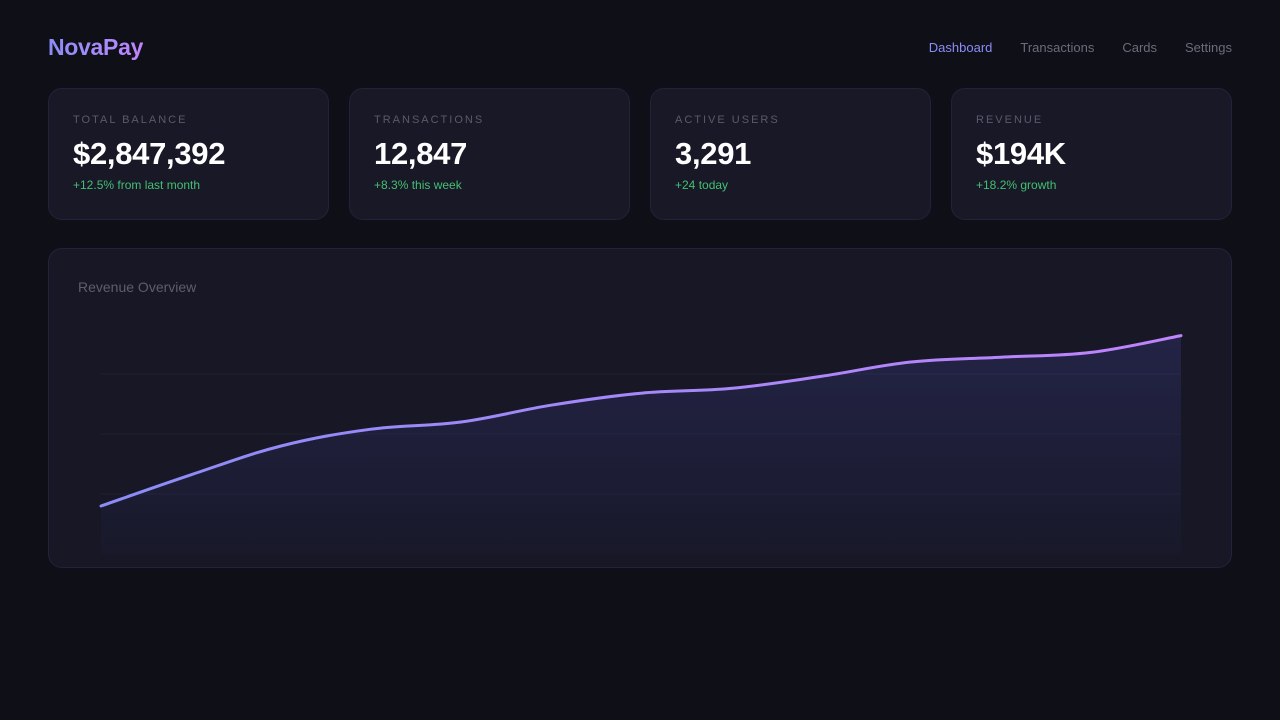 The height and width of the screenshot is (720, 1280). I want to click on stat-change: +12.5% from last month, so click(137, 185).